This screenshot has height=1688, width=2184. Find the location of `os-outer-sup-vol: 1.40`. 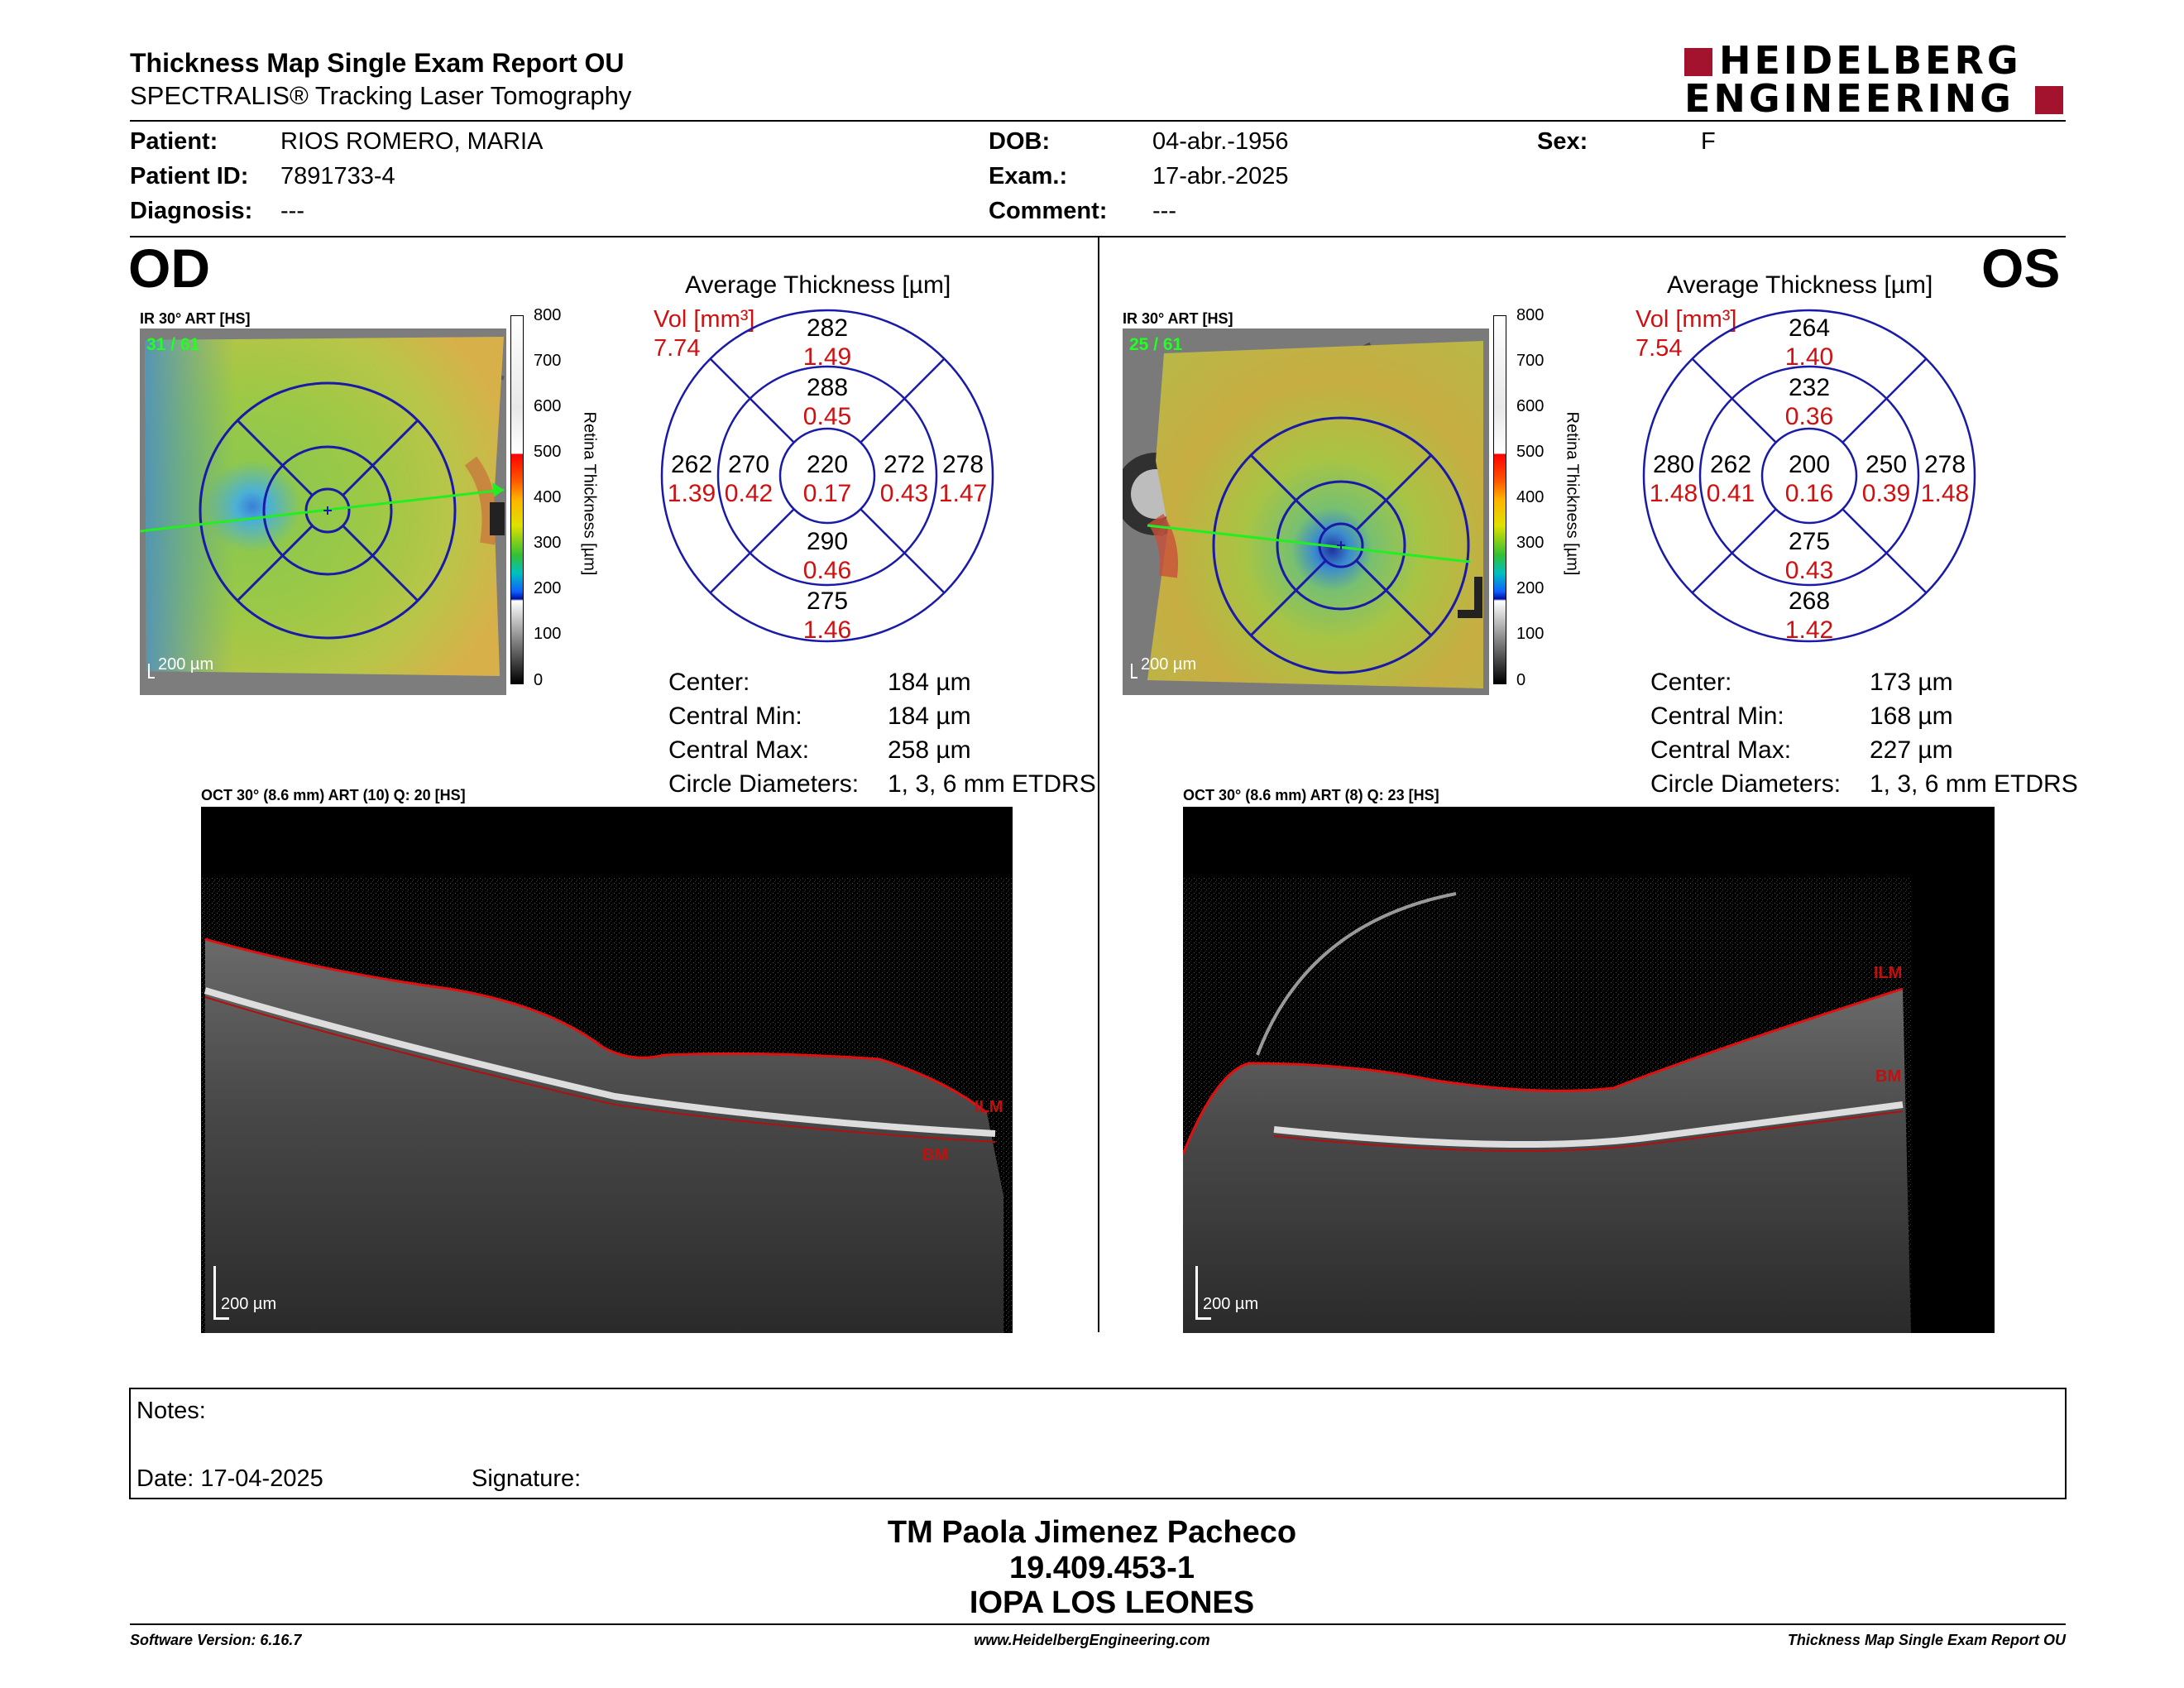

os-outer-sup-vol: 1.40 is located at coordinates (1809, 357).